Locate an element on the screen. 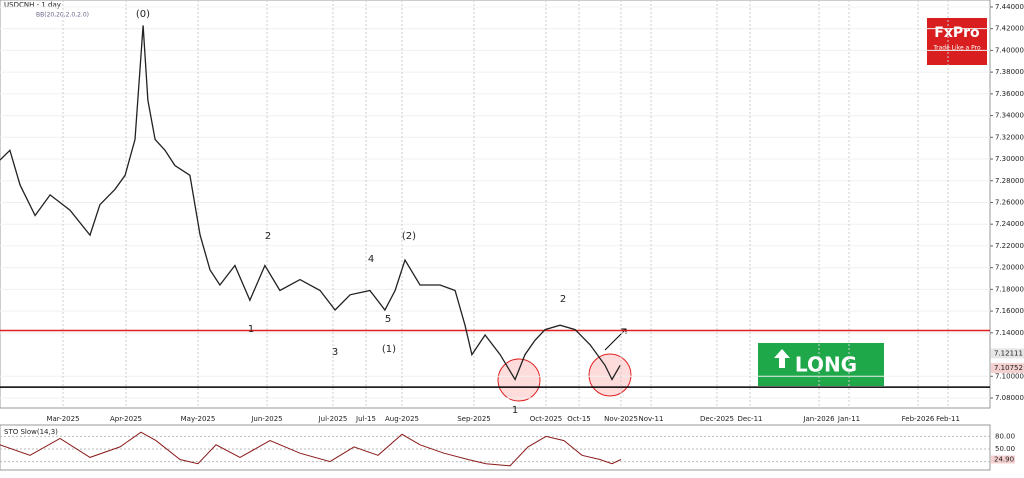 The image size is (1024, 478). price-tag-label: 7.10752 is located at coordinates (1008, 368).